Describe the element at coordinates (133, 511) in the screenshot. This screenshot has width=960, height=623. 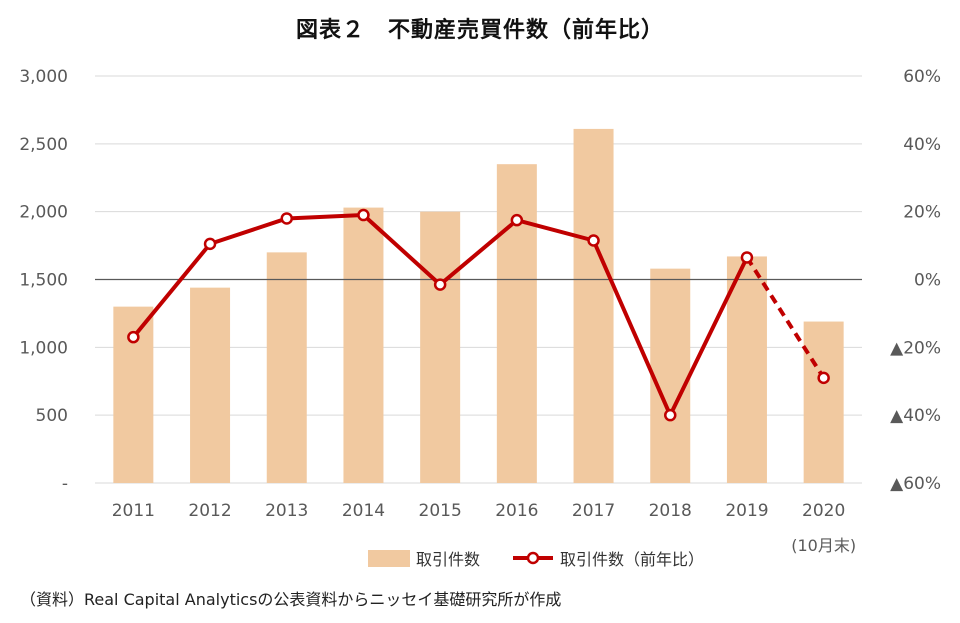
I see `x-tick-label: 2011` at that location.